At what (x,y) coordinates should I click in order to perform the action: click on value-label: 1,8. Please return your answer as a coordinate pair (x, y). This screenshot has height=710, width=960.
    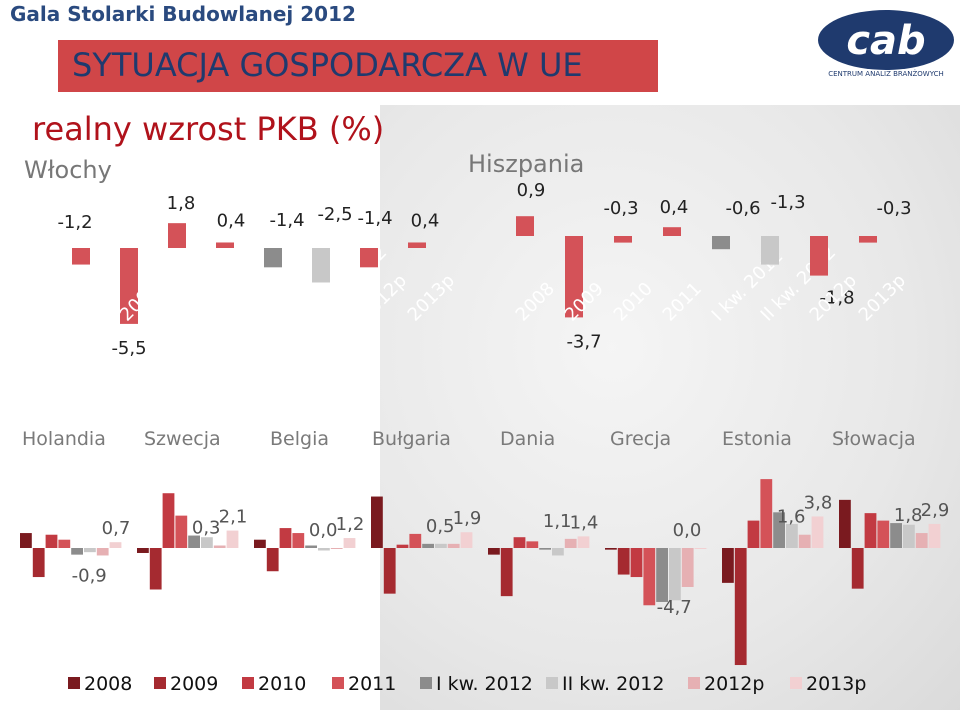
    Looking at the image, I should click on (908, 515).